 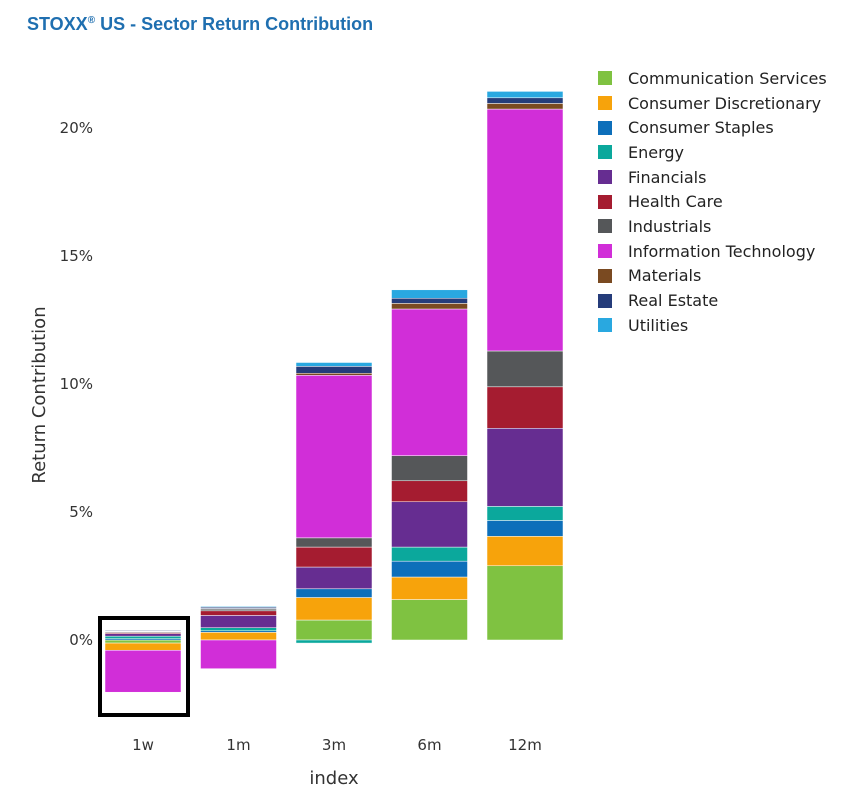 I want to click on legend-item: Energy, so click(x=712, y=152).